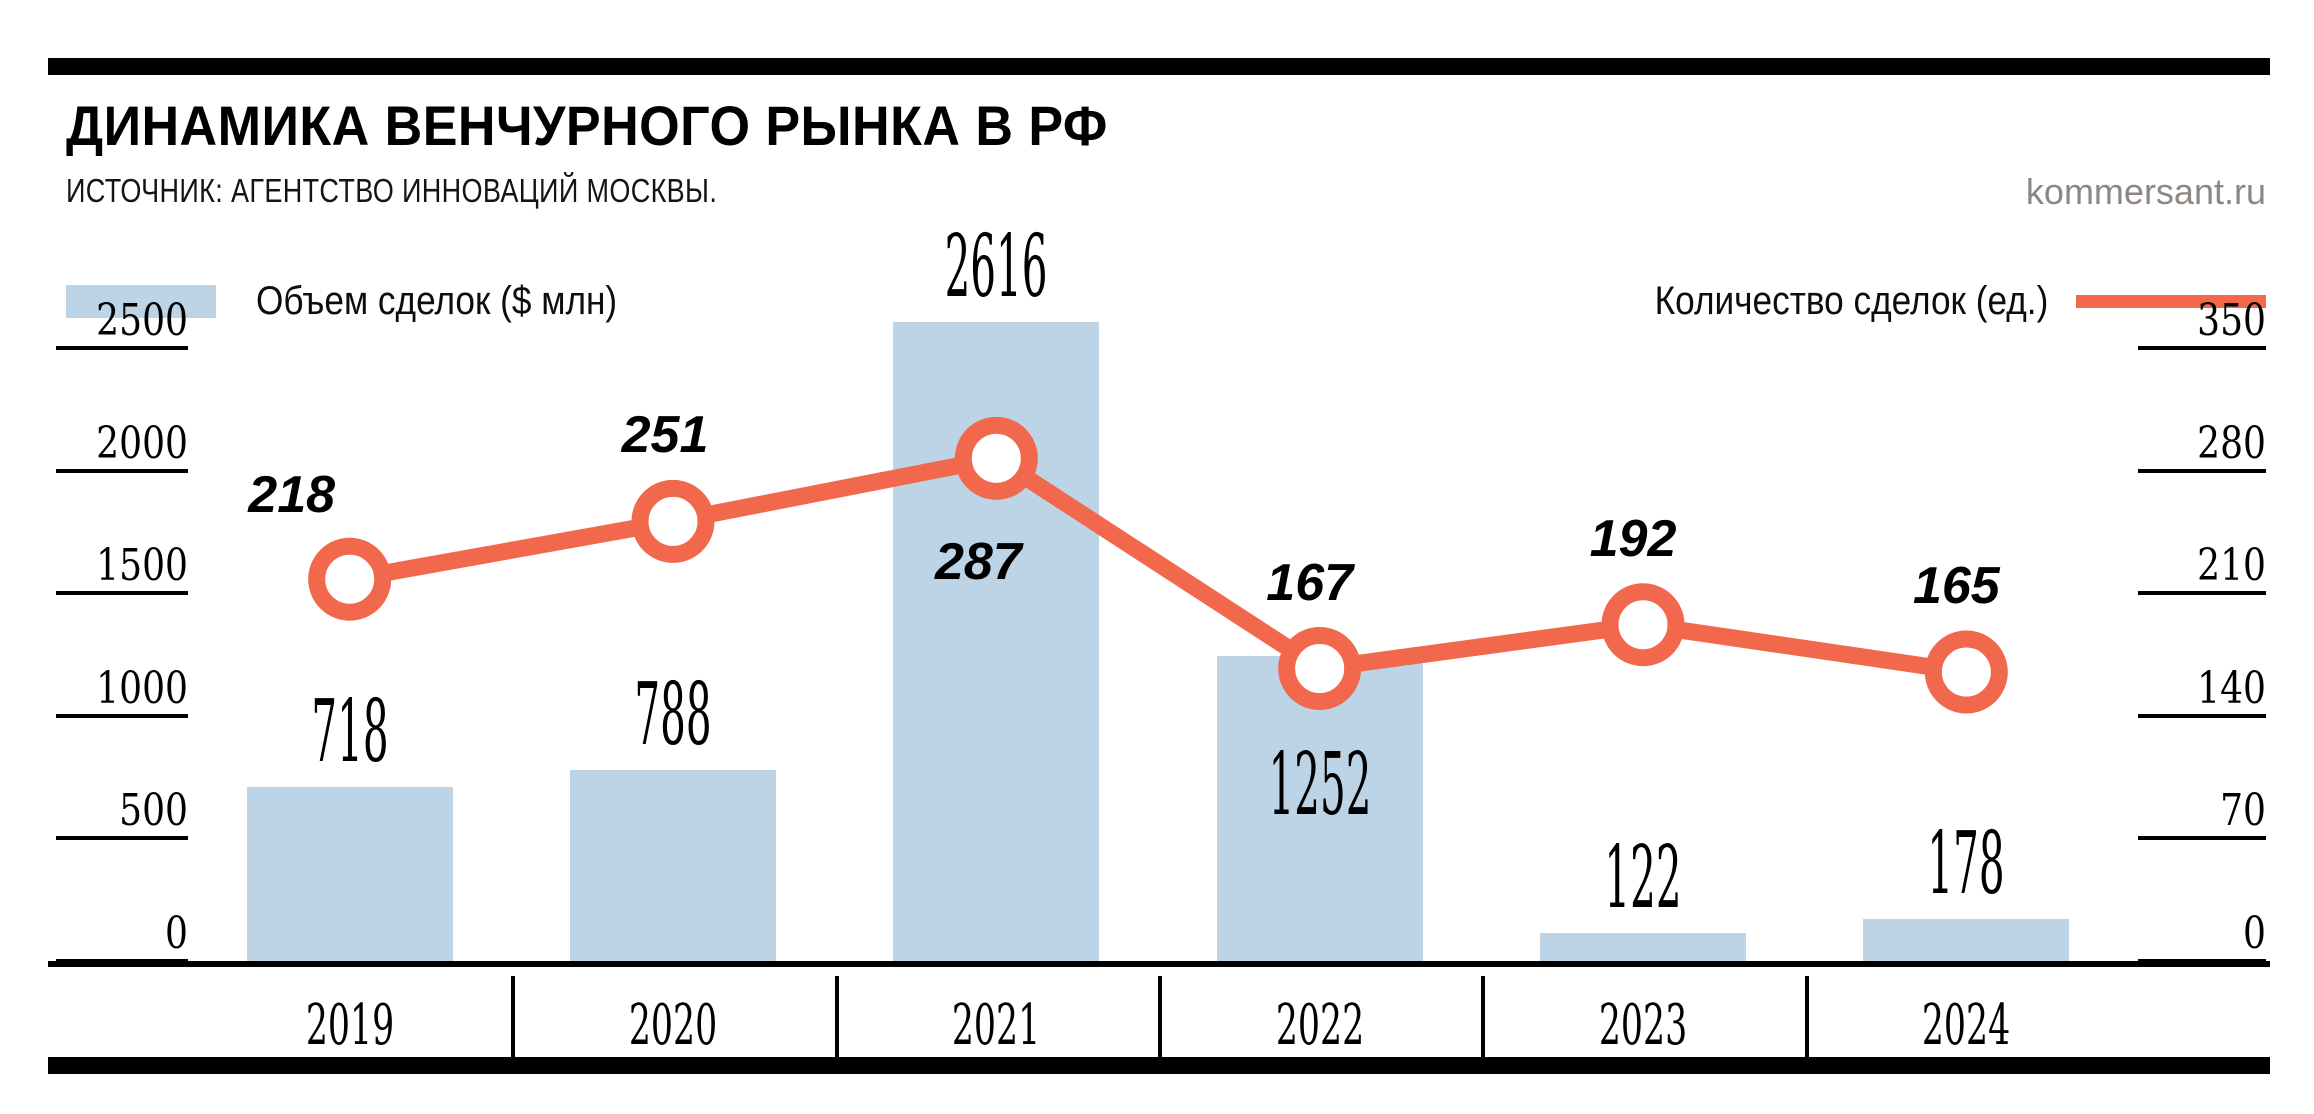 This screenshot has width=2314, height=1114. I want to click on line-marker-2022, so click(1320, 669).